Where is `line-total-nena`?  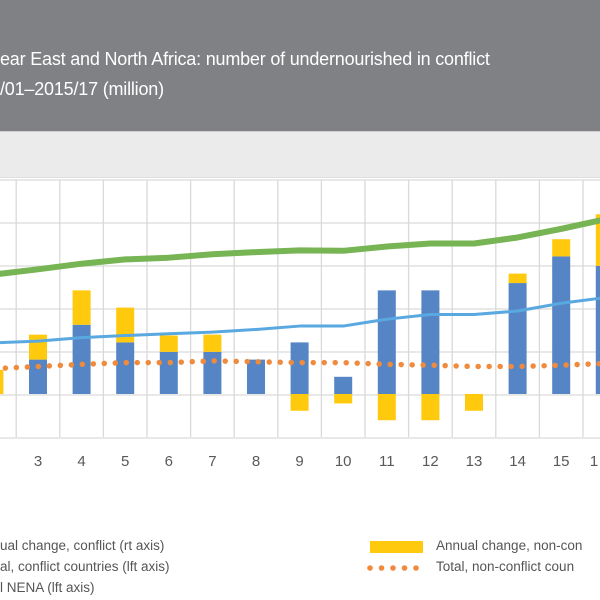 line-total-nena is located at coordinates (300, 247).